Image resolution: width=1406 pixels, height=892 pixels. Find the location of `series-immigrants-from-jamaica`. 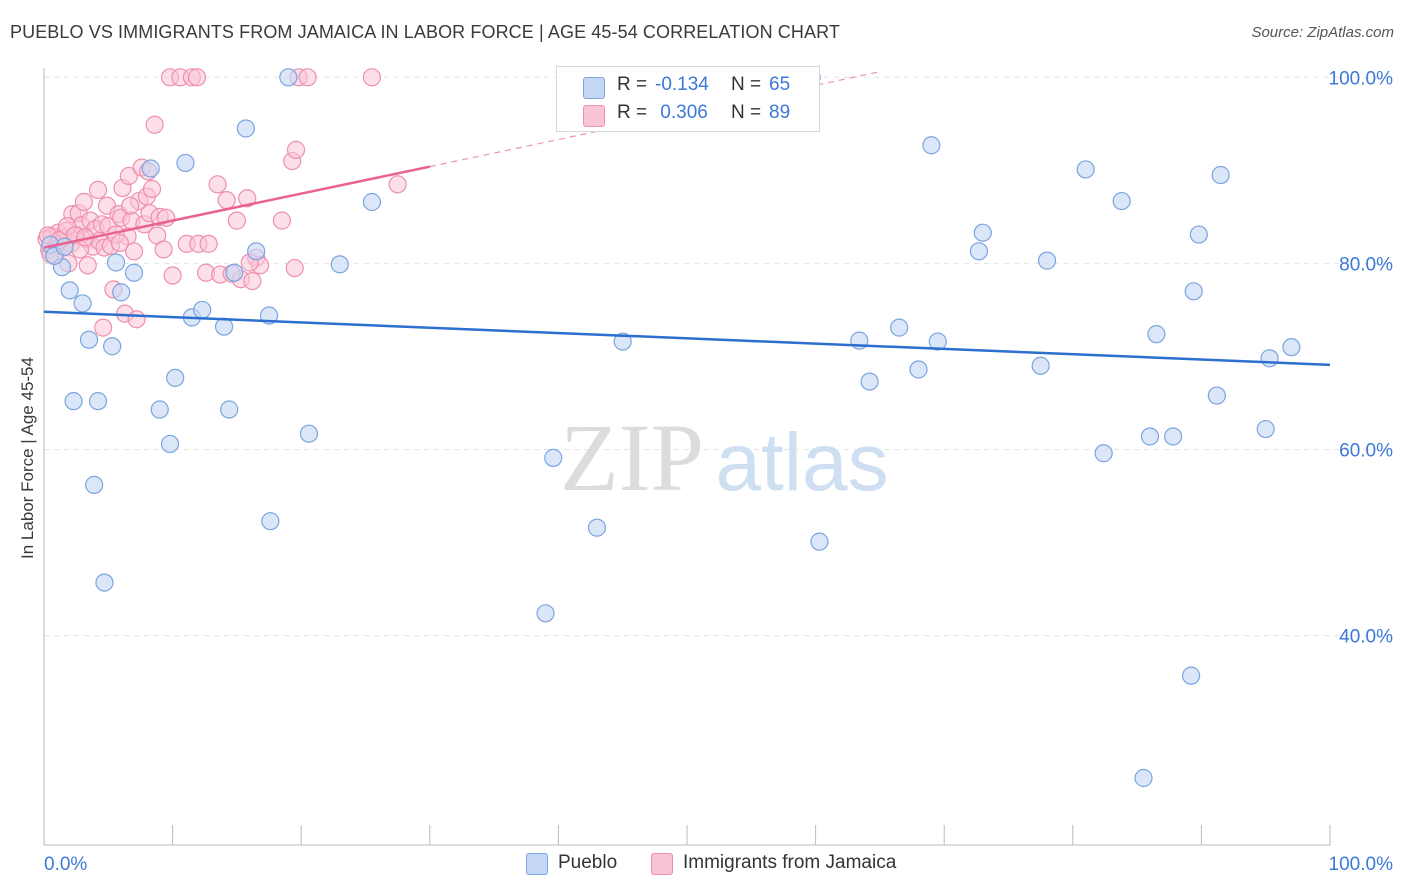

series-immigrants-from-jamaica is located at coordinates (222, 202).